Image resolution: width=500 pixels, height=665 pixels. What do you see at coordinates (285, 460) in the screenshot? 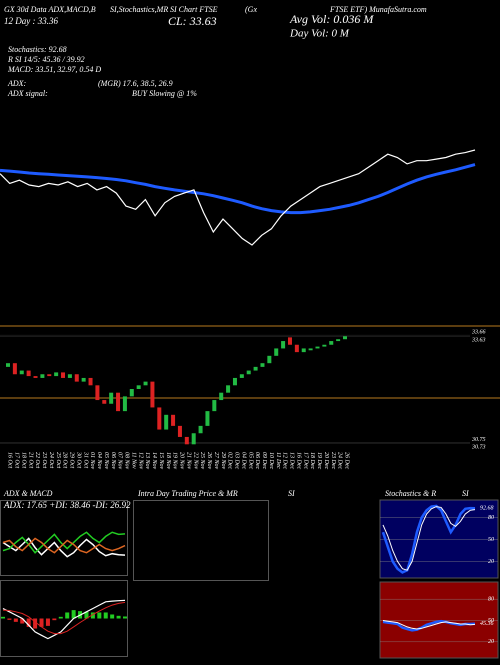
I see `date-label: 12 Dec` at bounding box center [285, 460].